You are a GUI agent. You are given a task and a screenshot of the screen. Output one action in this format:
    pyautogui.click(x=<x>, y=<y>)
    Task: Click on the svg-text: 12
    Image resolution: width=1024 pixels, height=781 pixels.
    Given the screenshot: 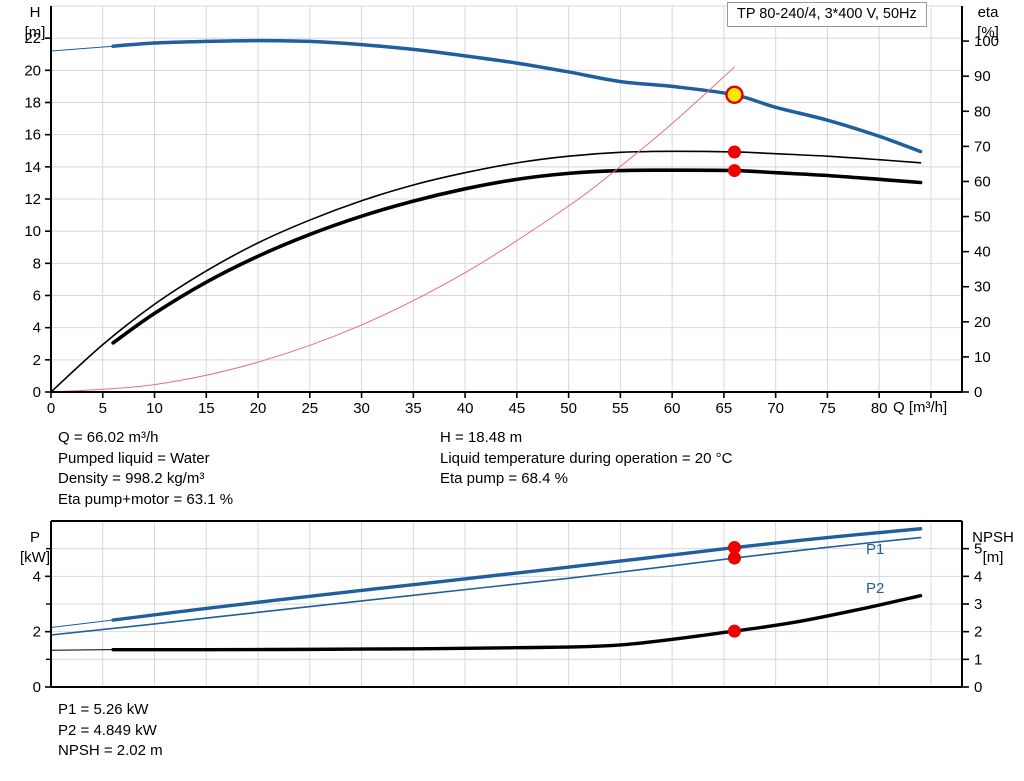 What is the action you would take?
    pyautogui.click(x=32, y=199)
    